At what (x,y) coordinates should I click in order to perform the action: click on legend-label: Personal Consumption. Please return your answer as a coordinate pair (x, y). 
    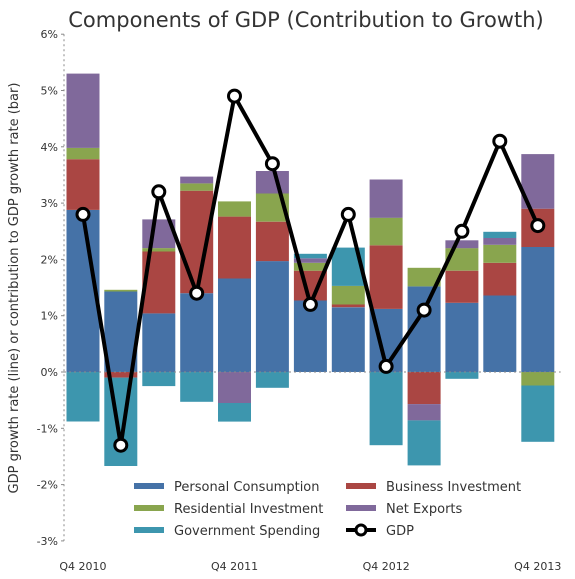
    Looking at the image, I should click on (247, 487).